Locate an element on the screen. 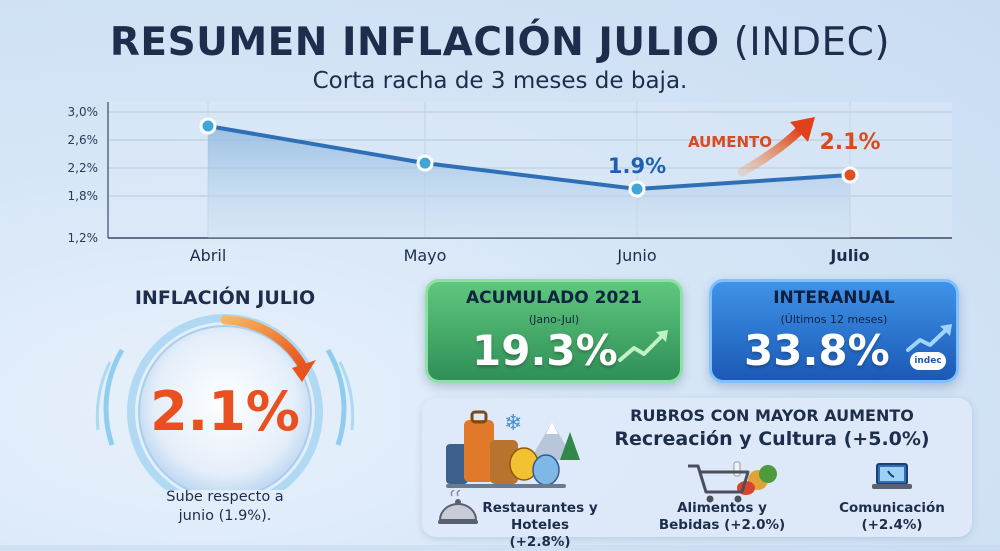 This screenshot has width=1000, height=551. gauge-dial is located at coordinates (225, 407).